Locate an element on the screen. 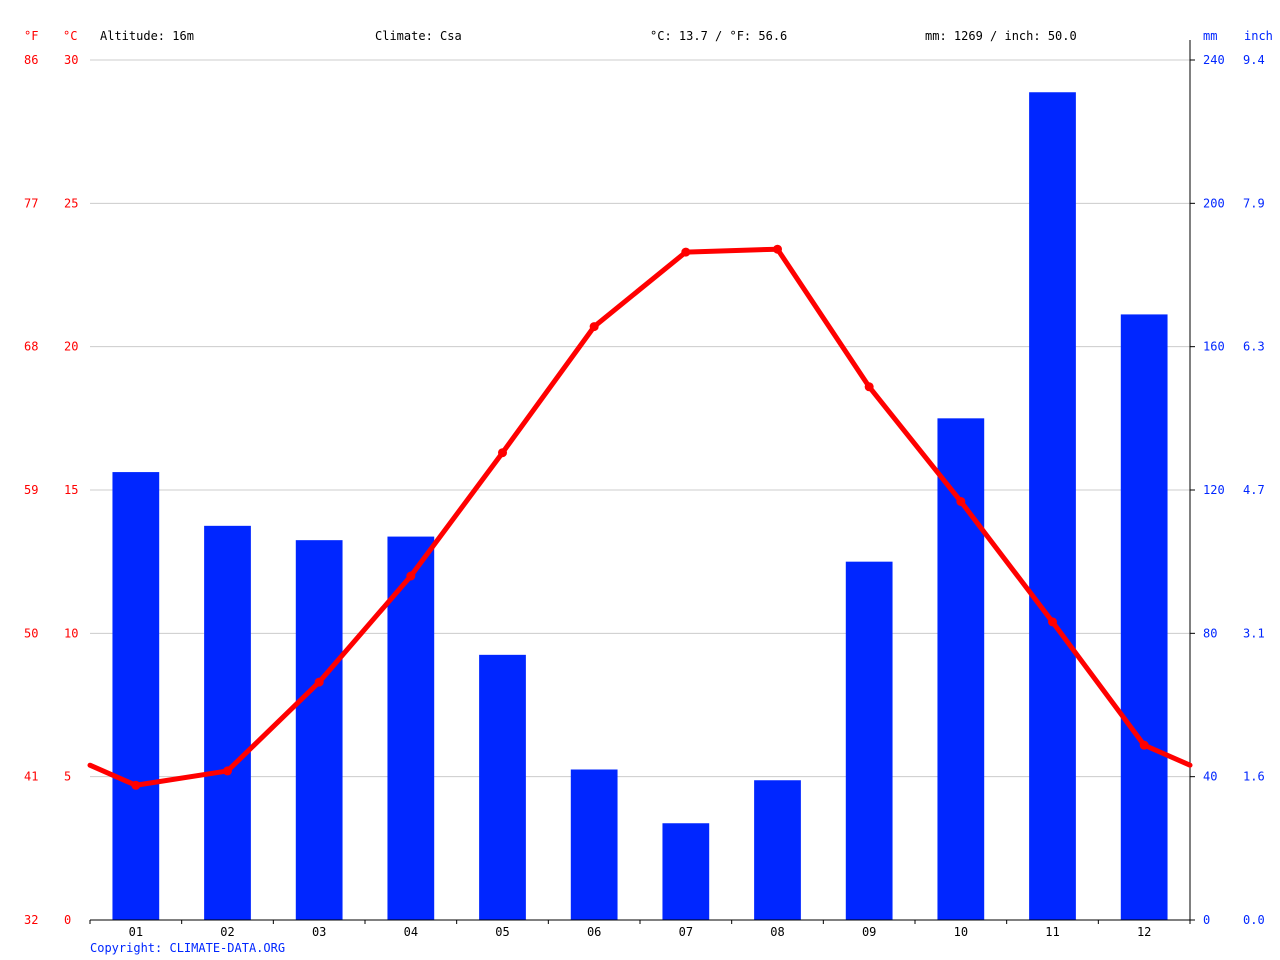 Image resolution: width=1280 pixels, height=960 pixels. mm-tick-label: 240 is located at coordinates (1214, 60).